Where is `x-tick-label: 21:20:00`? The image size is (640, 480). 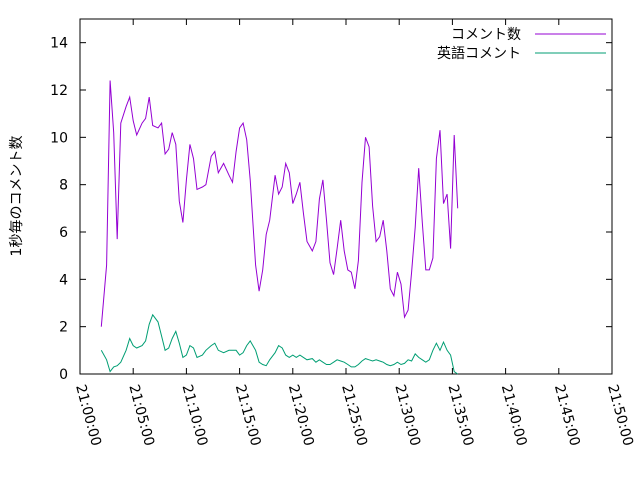
x-tick-label: 21:20:00 is located at coordinates (301, 415).